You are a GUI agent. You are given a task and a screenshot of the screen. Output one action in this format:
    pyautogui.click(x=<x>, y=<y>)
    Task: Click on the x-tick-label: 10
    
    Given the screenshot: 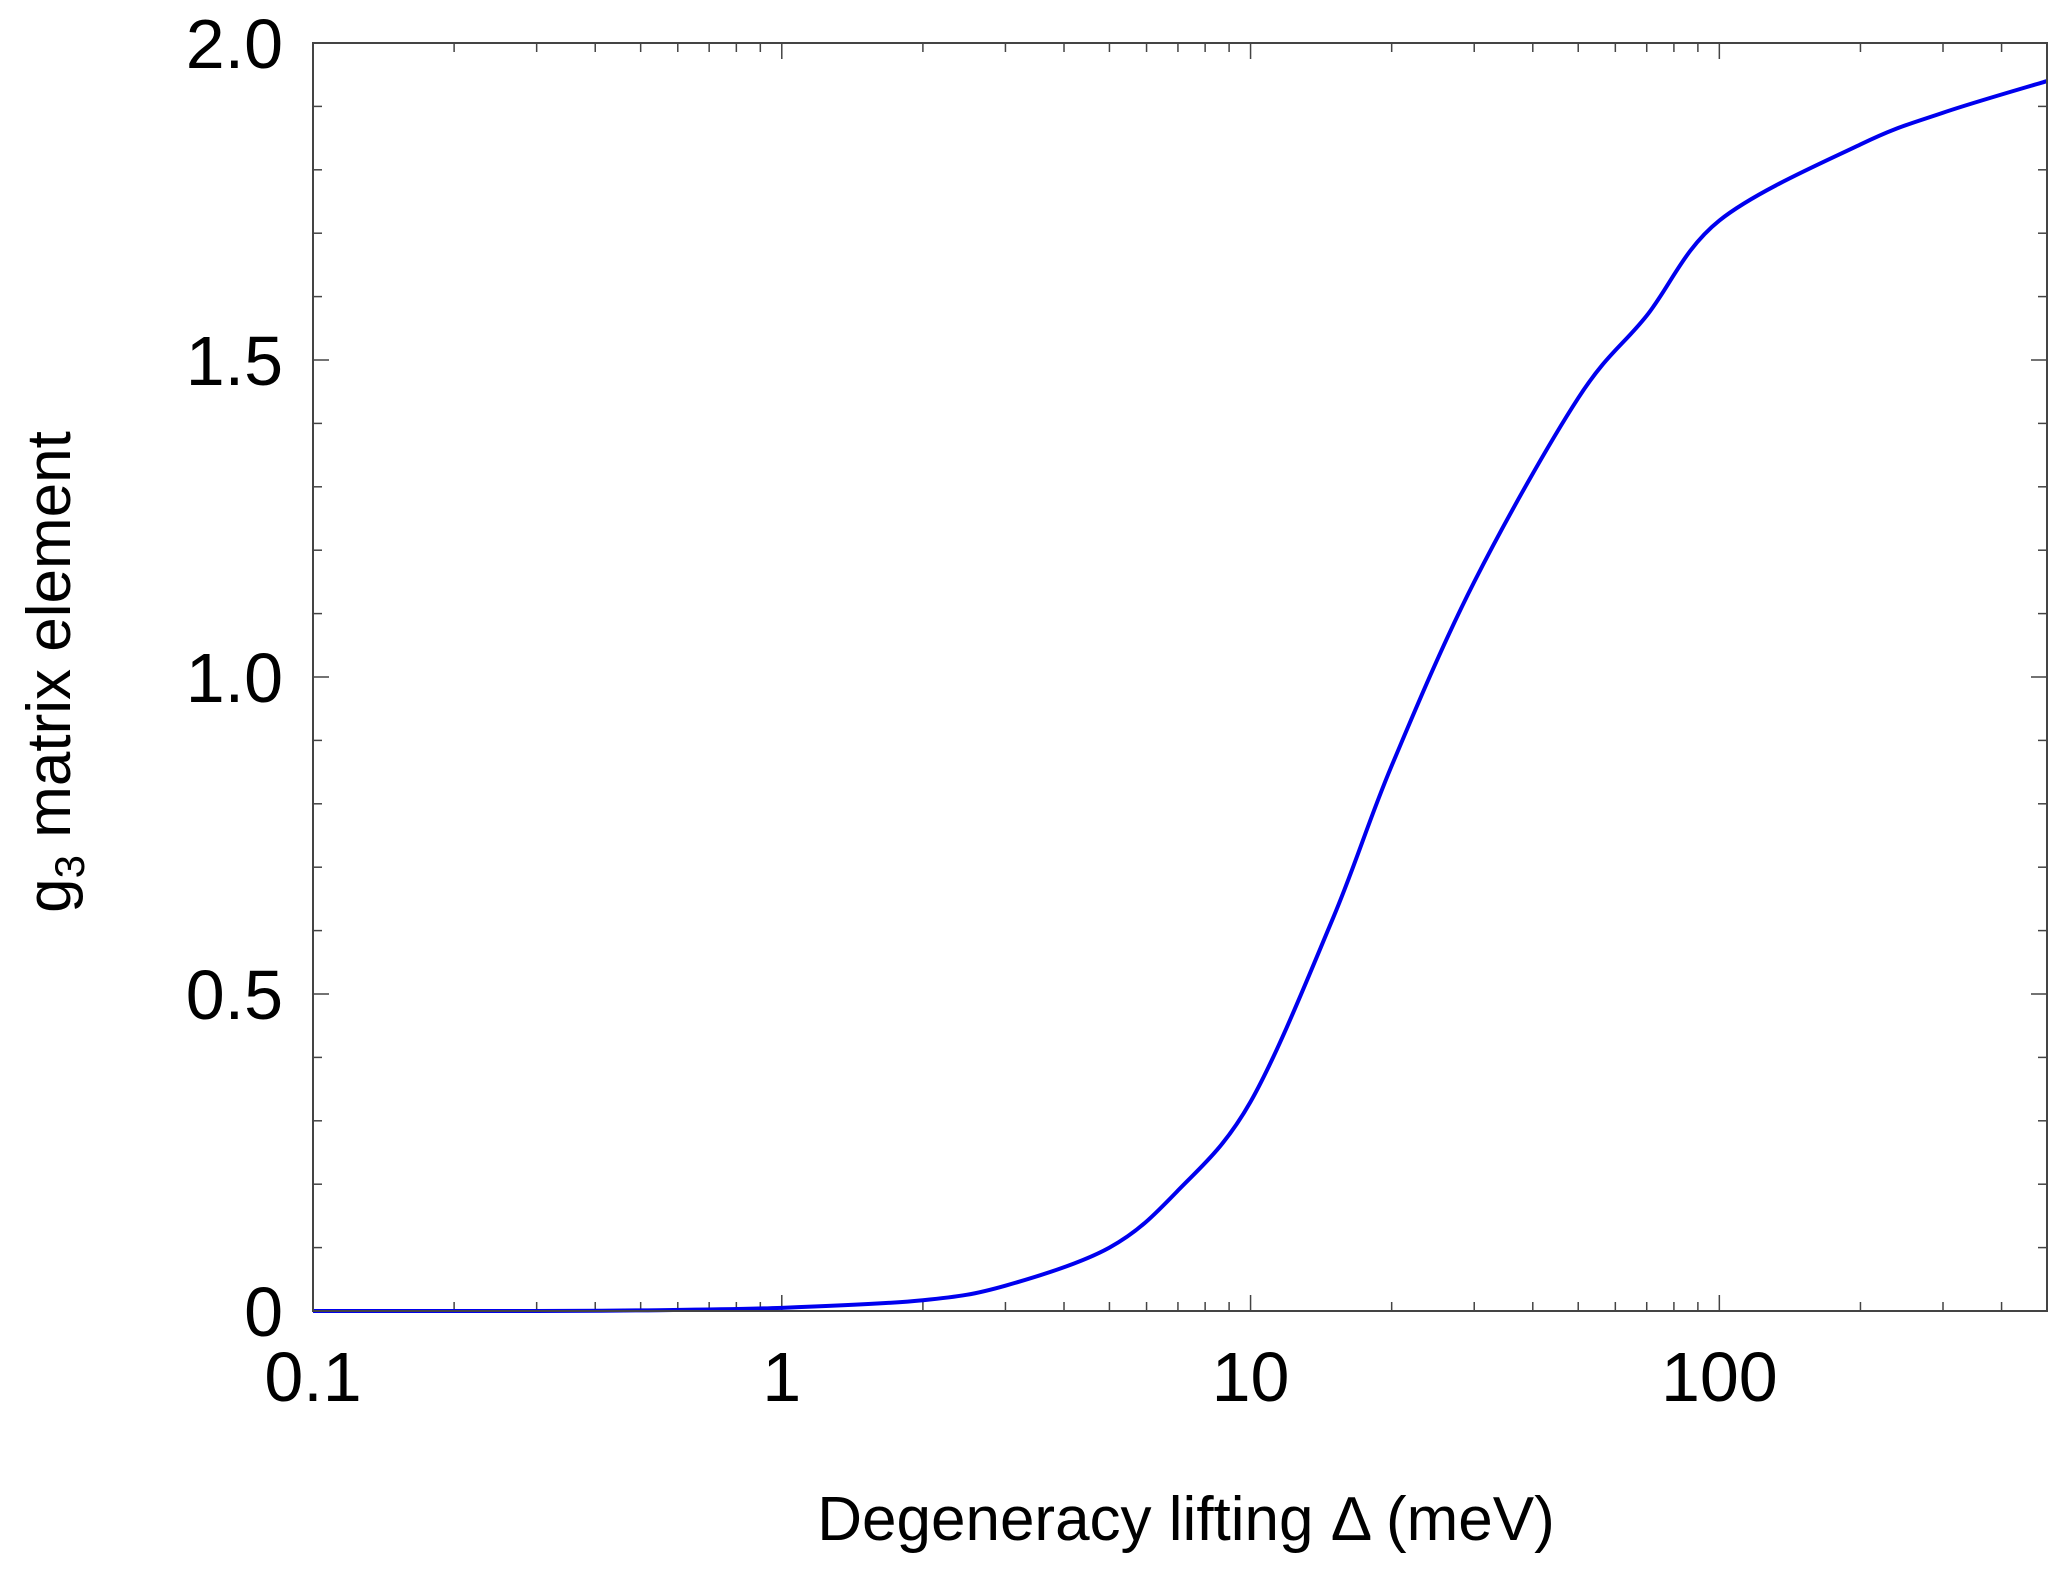 What is the action you would take?
    pyautogui.click(x=1251, y=1377)
    